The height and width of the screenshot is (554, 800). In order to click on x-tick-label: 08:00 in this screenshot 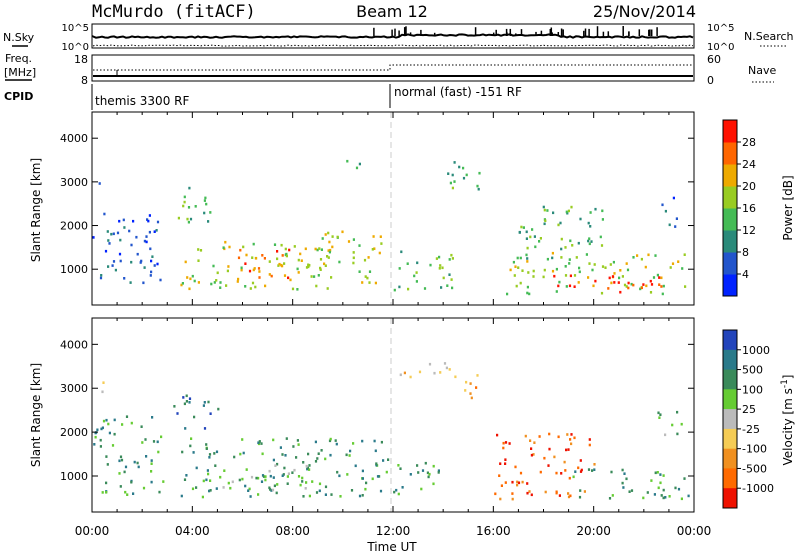, I will do `click(292, 531)`.